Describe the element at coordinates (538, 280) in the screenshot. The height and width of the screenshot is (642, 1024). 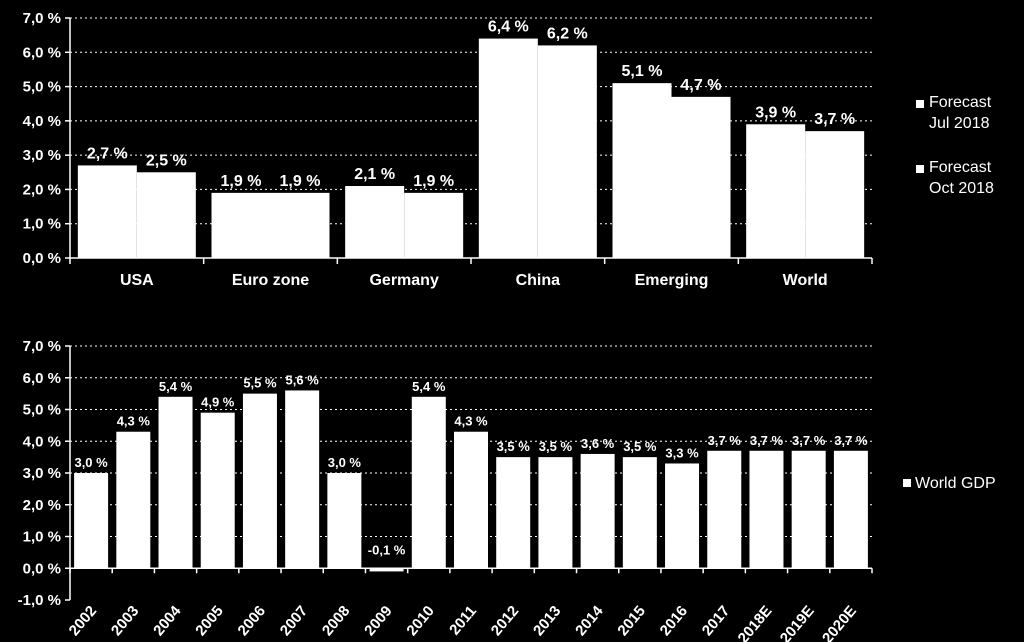
I see `category-label: China` at that location.